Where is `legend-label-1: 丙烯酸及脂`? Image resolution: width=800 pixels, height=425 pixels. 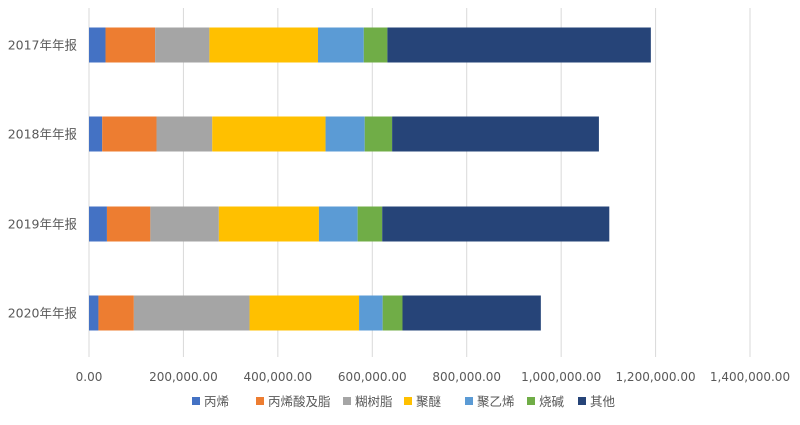 legend-label-1: 丙烯酸及脂 is located at coordinates (299, 401).